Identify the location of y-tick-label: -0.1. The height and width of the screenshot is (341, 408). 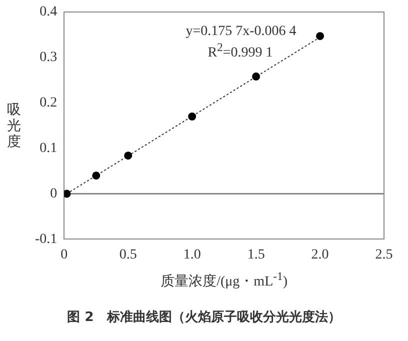
(46, 239).